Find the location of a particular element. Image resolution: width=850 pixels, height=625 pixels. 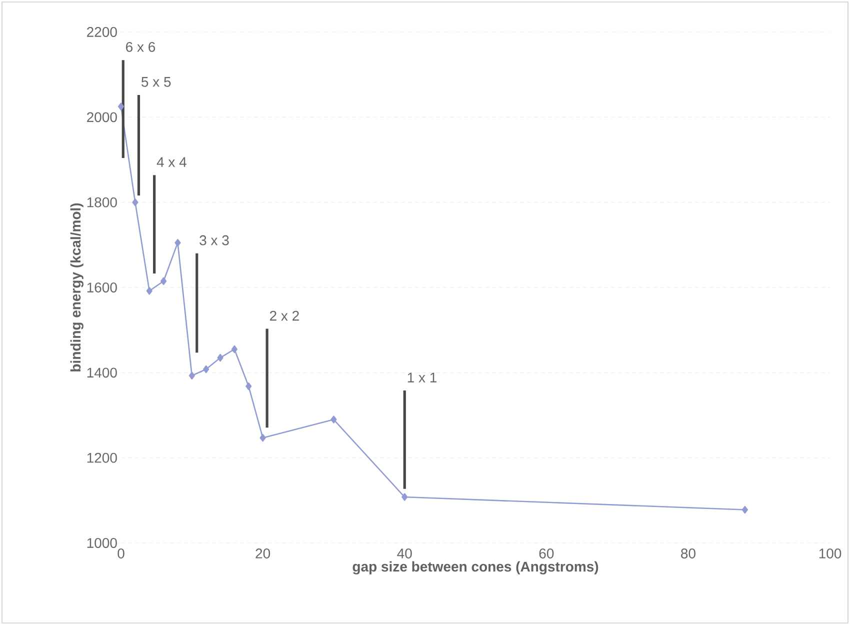

y-tick-label: 2000 is located at coordinates (102, 117).